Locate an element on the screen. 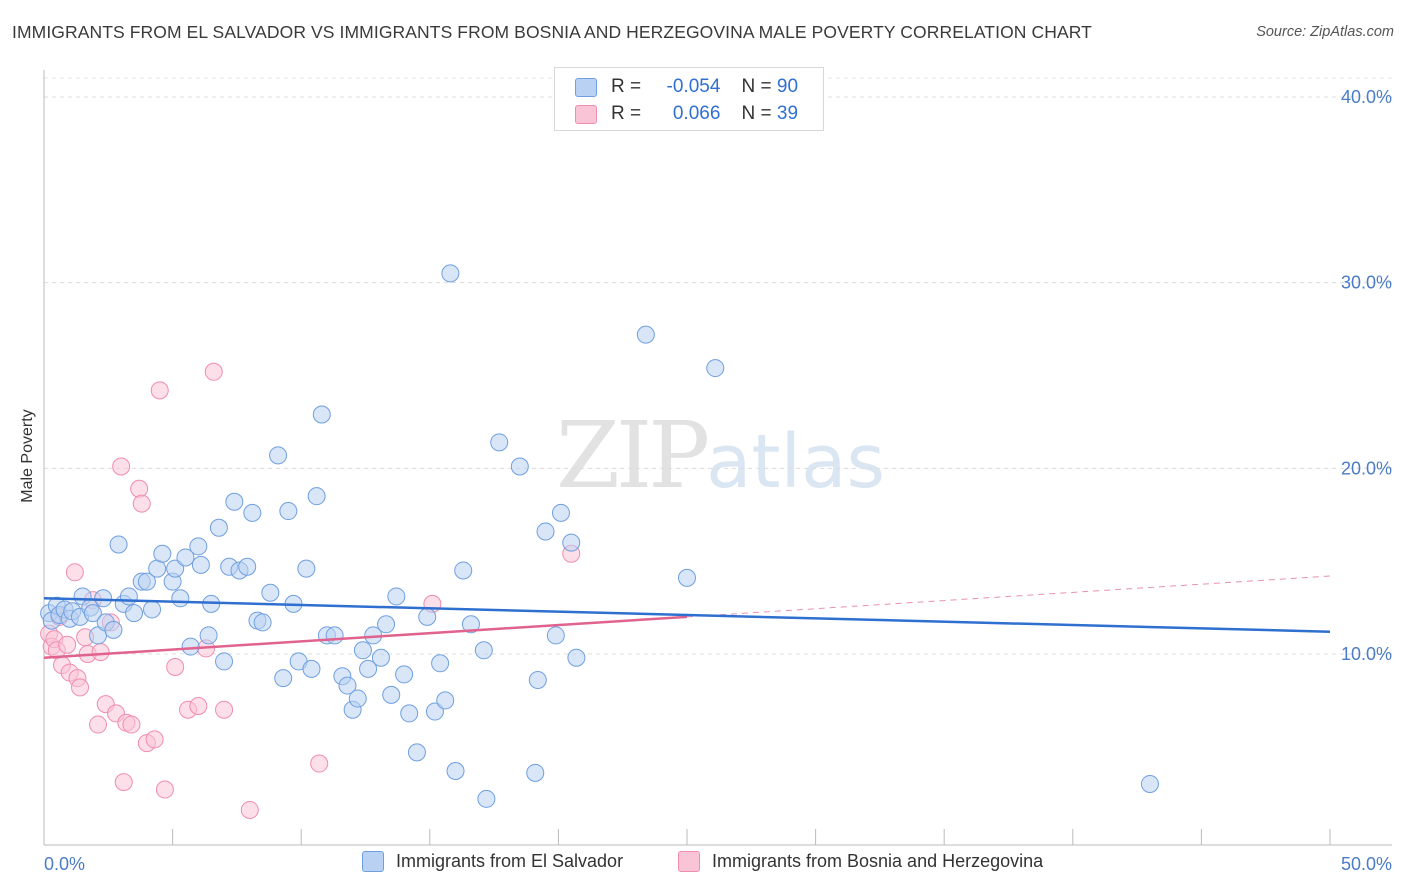 The image size is (1406, 892). x-tick-label: 50.0% is located at coordinates (1366, 864).